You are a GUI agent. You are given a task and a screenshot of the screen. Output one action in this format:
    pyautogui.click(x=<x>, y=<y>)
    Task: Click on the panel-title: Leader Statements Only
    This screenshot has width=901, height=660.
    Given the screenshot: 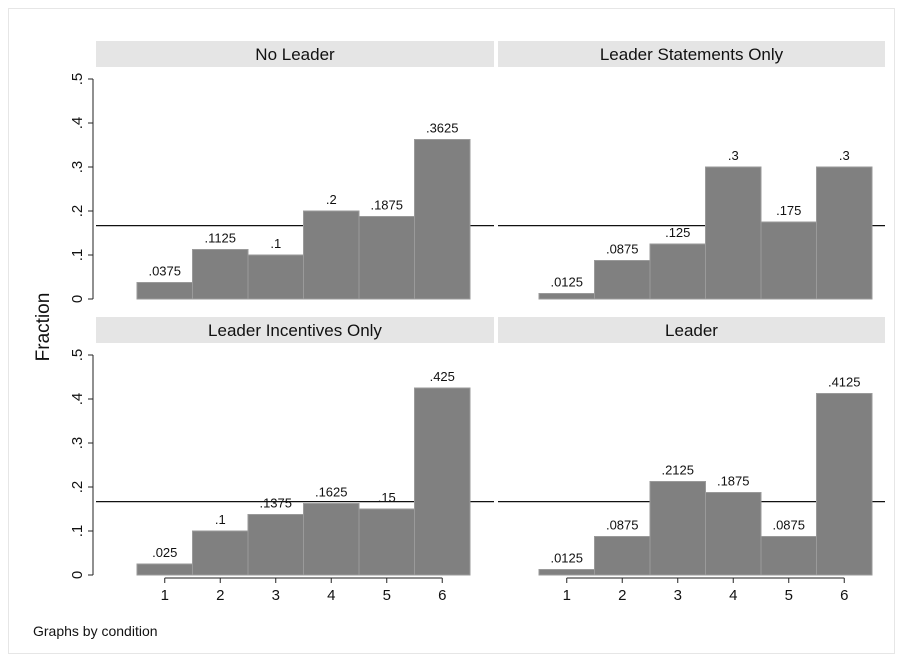 What is the action you would take?
    pyautogui.click(x=692, y=54)
    